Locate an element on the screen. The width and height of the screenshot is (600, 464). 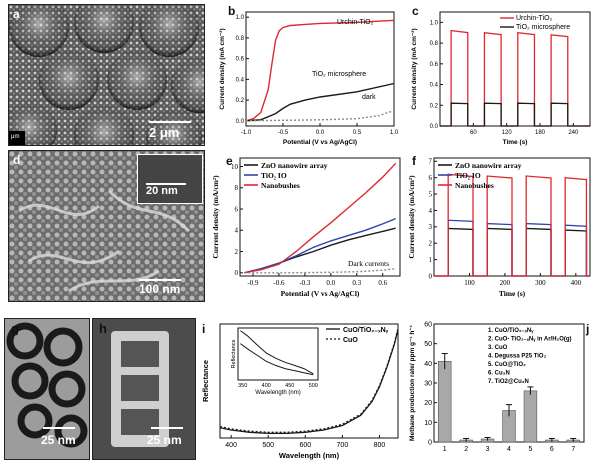
x-tick-label: 2 is located at coordinates (466, 449).